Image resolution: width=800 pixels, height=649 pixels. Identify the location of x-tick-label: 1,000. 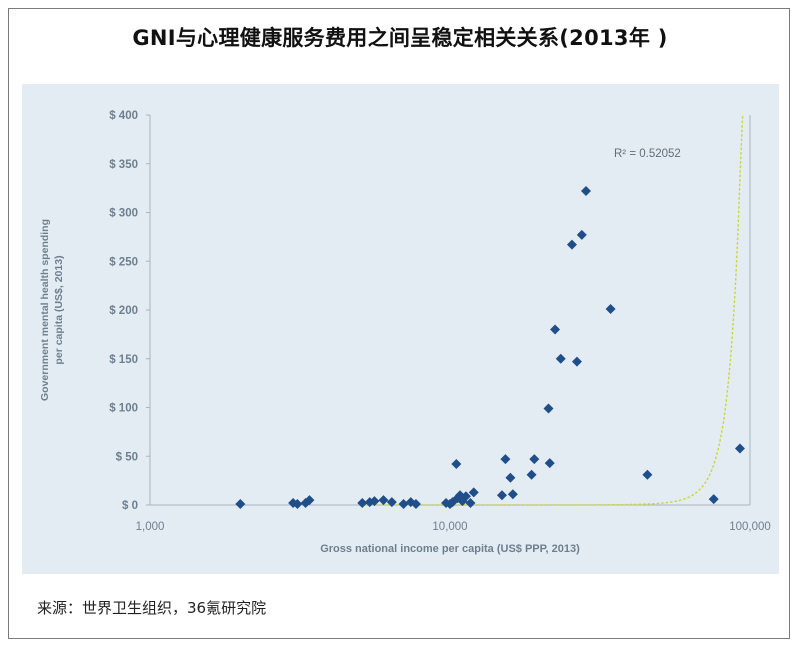
(150, 527).